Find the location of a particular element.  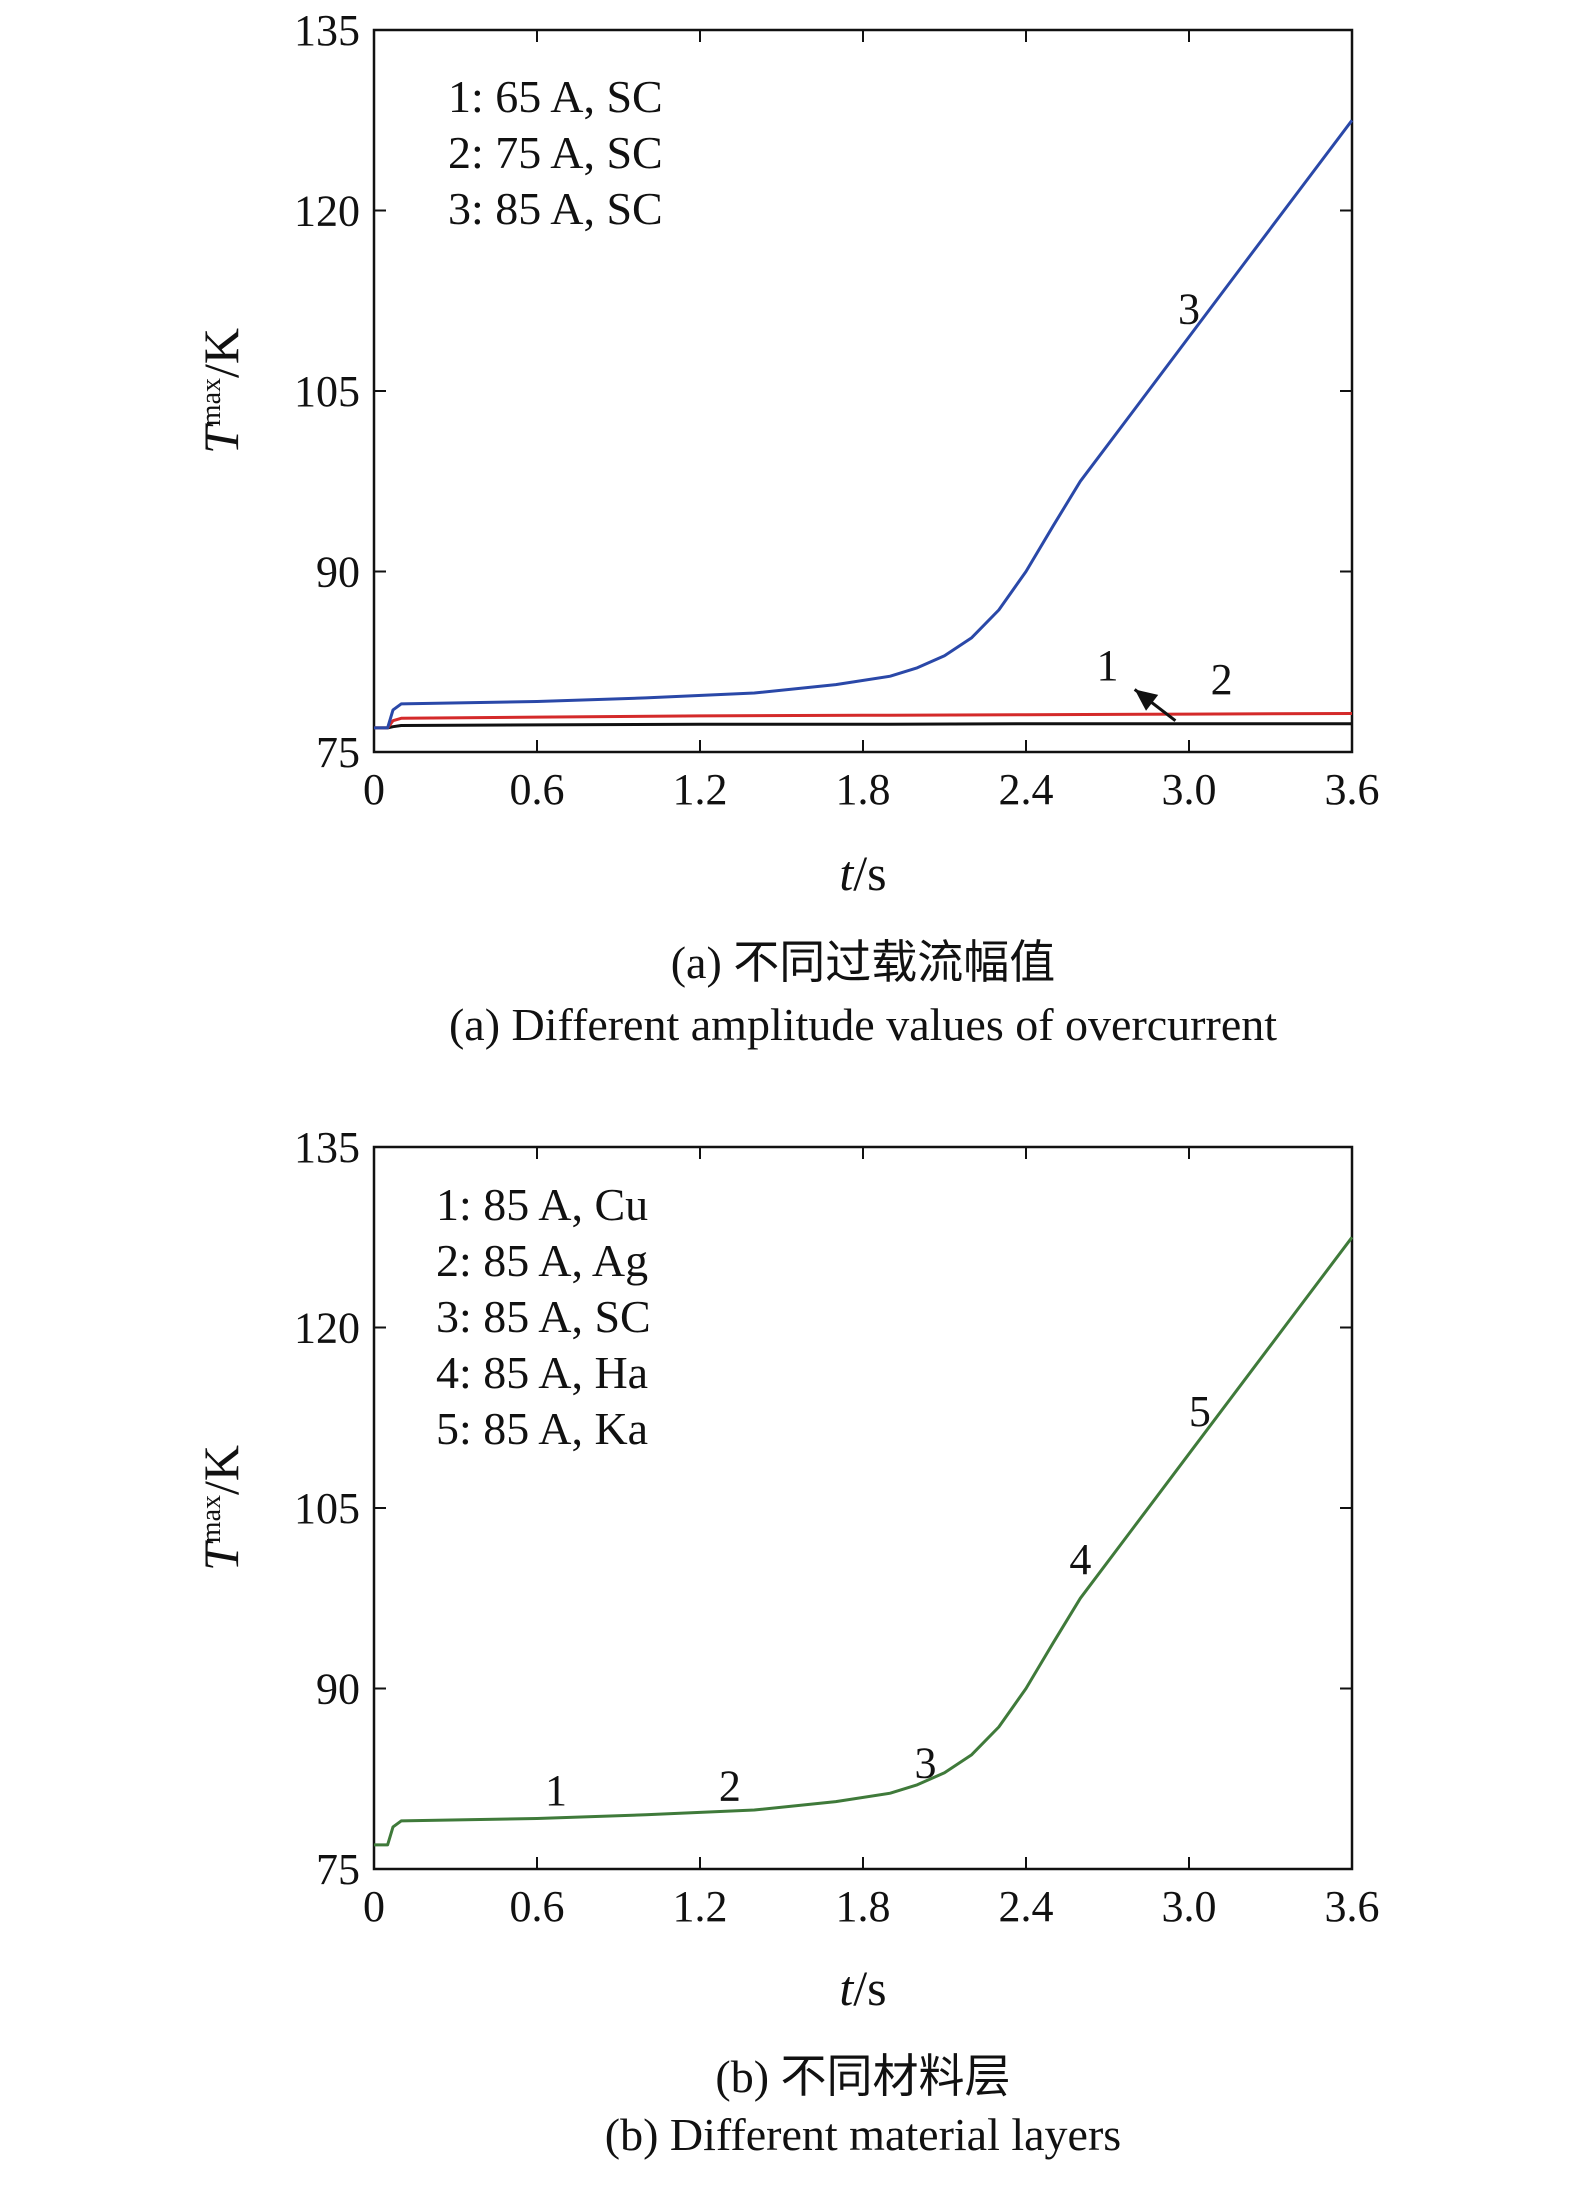

legend: 1: 65 A, SC 2: 75 A, SC 3: 85 A, SC is located at coordinates (555, 152).